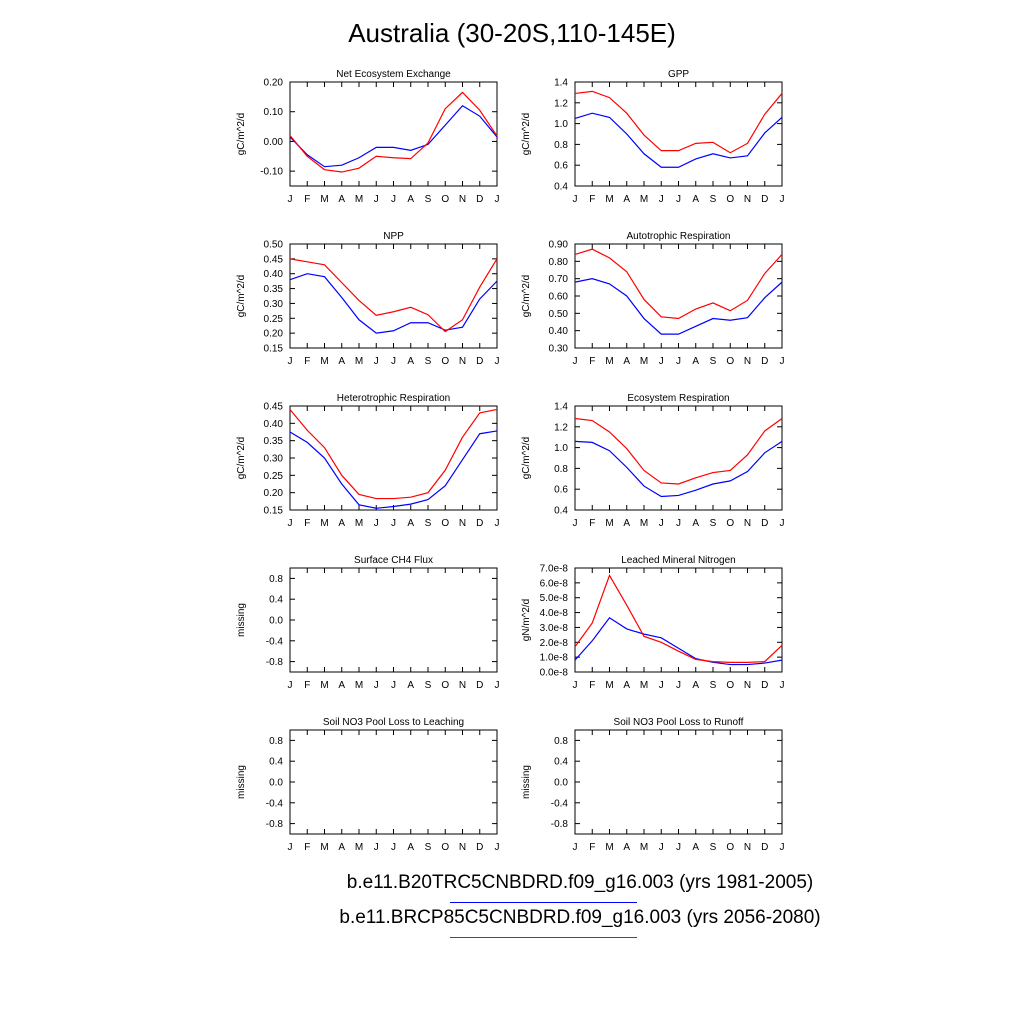 This screenshot has width=1024, height=1024. I want to click on y-tick-label: 0.20, so click(274, 493).